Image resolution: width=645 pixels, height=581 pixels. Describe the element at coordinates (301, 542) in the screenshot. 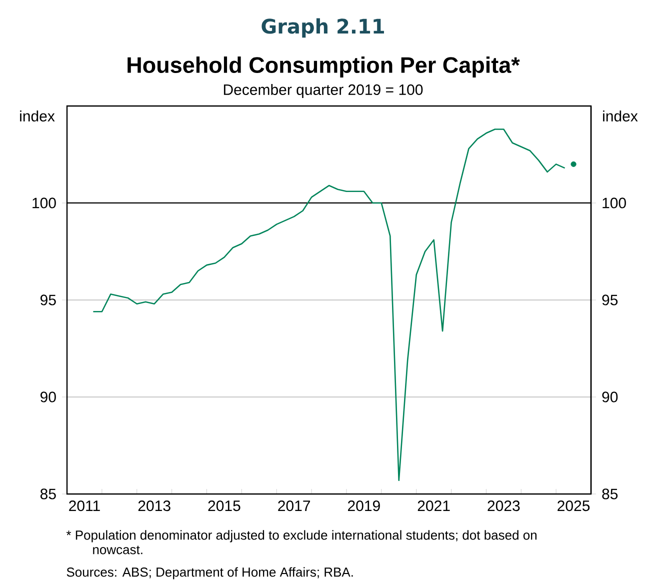

I see `text: * Population denominator adjusted to exclude international students; dot based on nowcast.` at that location.